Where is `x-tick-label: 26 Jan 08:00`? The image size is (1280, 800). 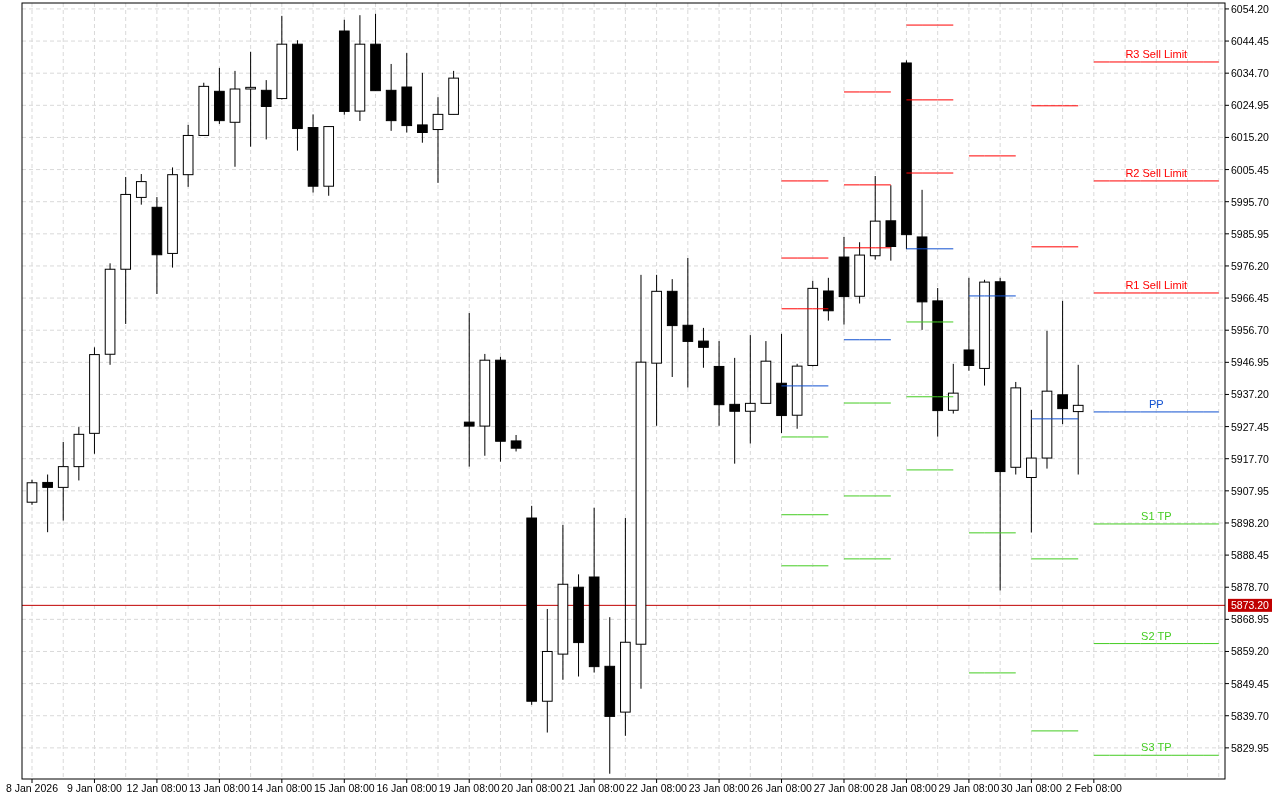
x-tick-label: 26 Jan 08:00 is located at coordinates (782, 788).